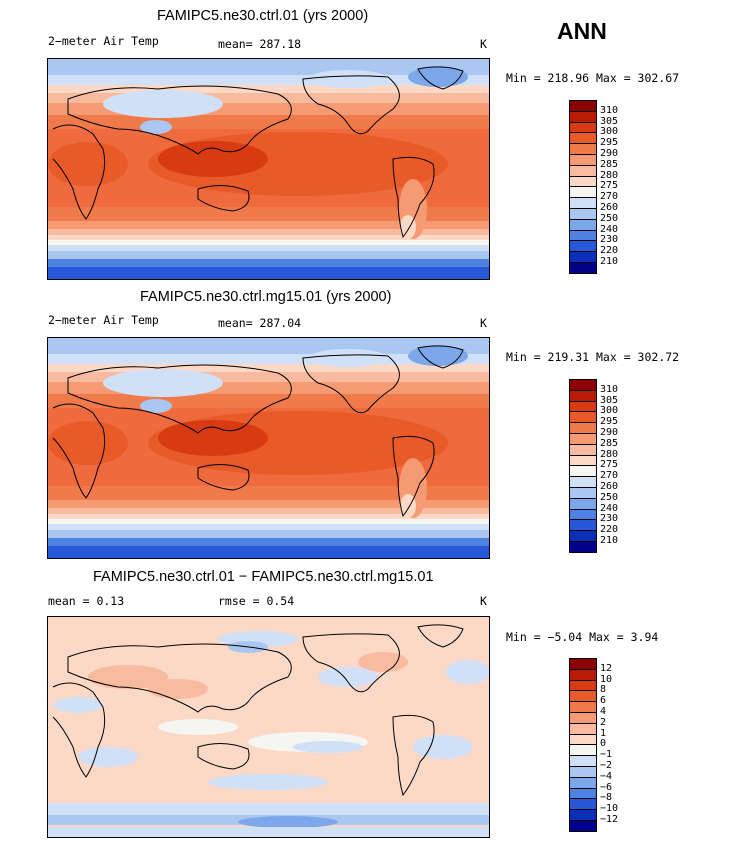 This screenshot has width=733, height=848. What do you see at coordinates (103, 41) in the screenshot?
I see `panel-1-variable: 2−meter Air Temp` at bounding box center [103, 41].